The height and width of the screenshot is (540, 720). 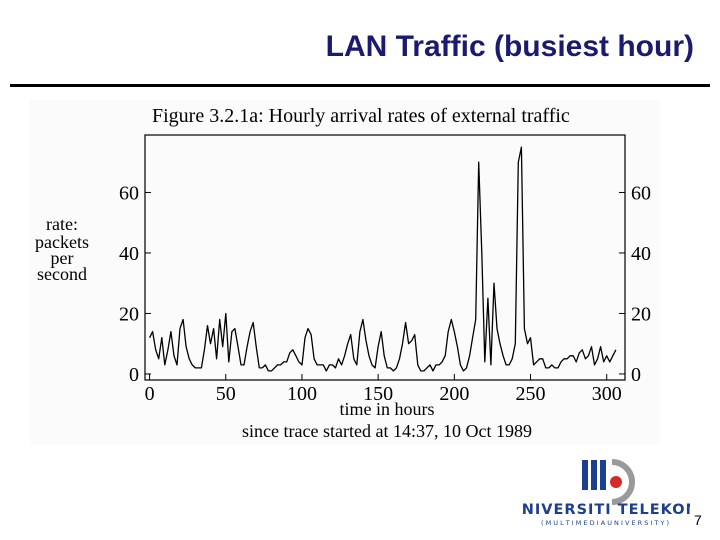 I want to click on logo-name: UNIVERSITI TELEKOM, so click(x=605, y=510).